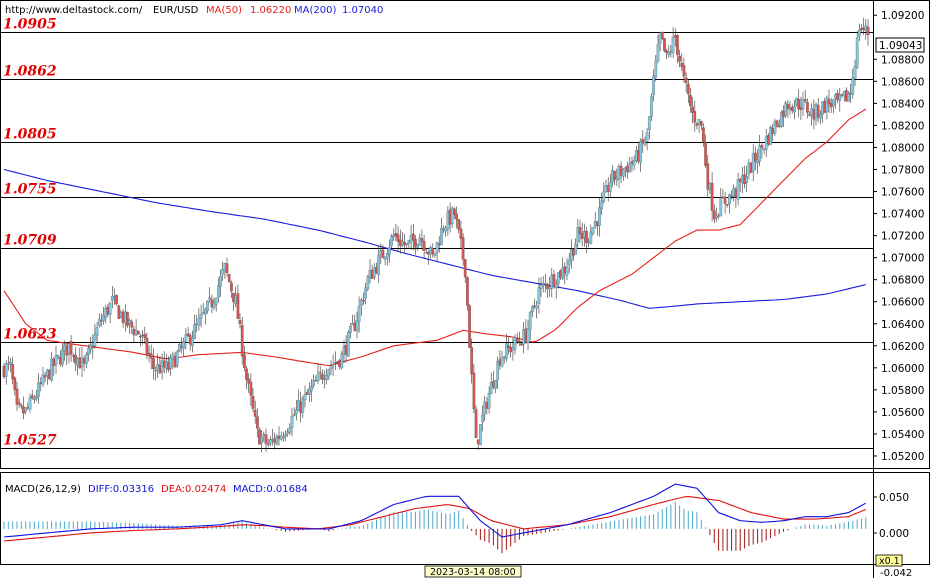 The height and width of the screenshot is (578, 930). What do you see at coordinates (902, 259) in the screenshot?
I see `price-tick-10: 1.07000` at bounding box center [902, 259].